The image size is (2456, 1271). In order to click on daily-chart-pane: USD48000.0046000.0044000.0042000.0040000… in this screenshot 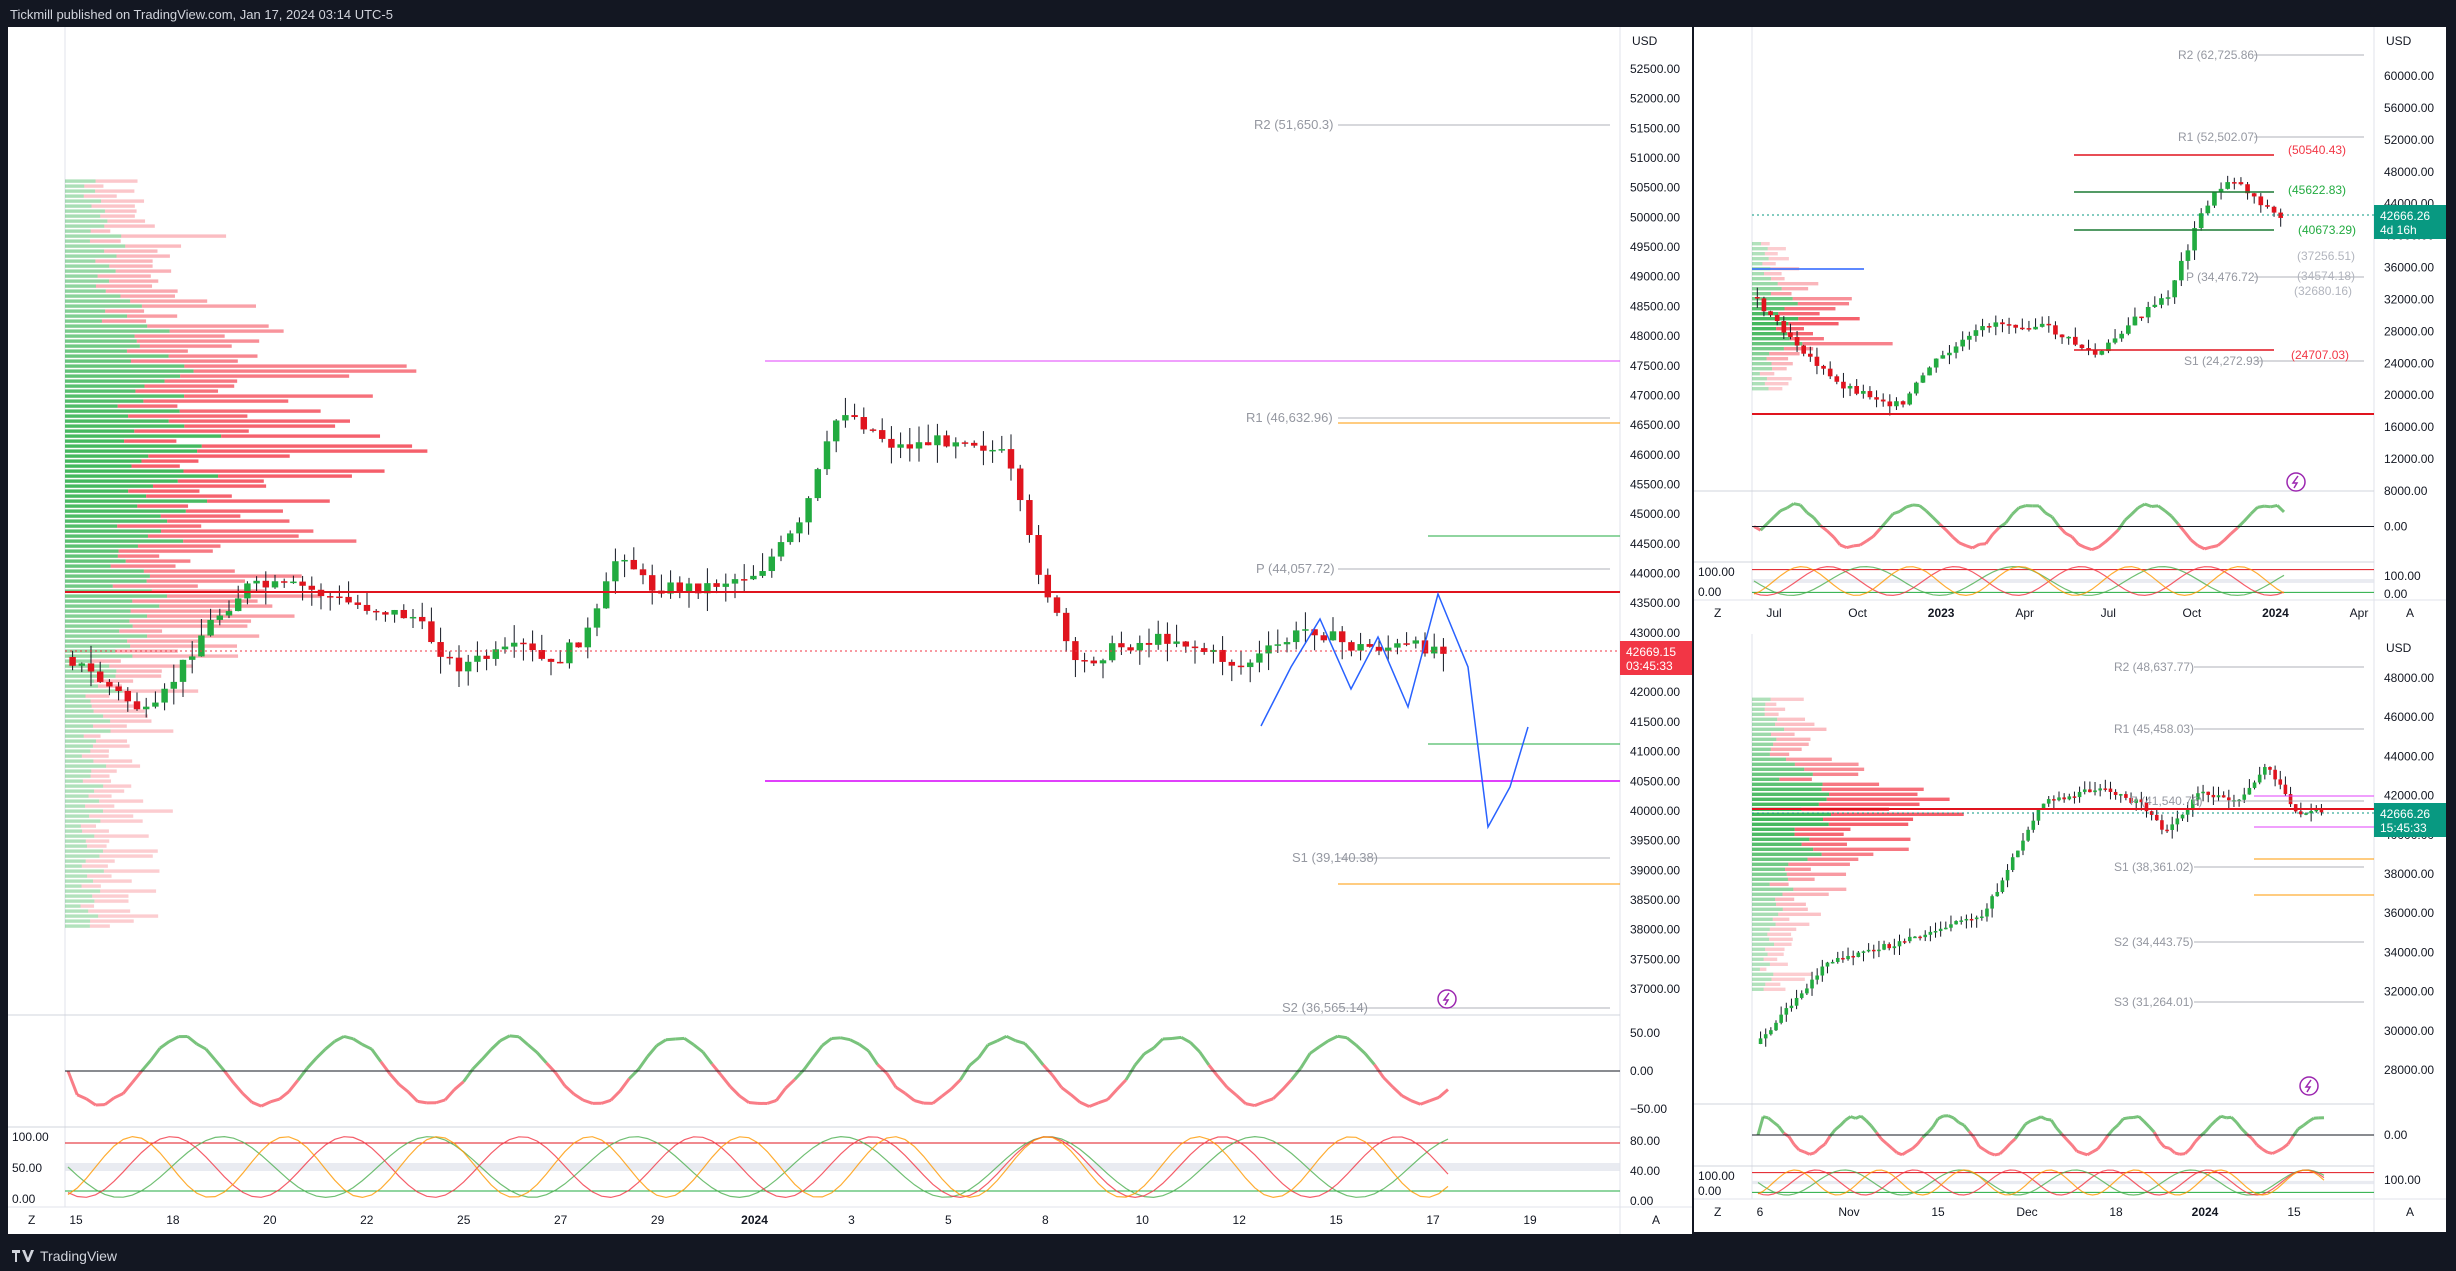, I will do `click(2070, 933)`.